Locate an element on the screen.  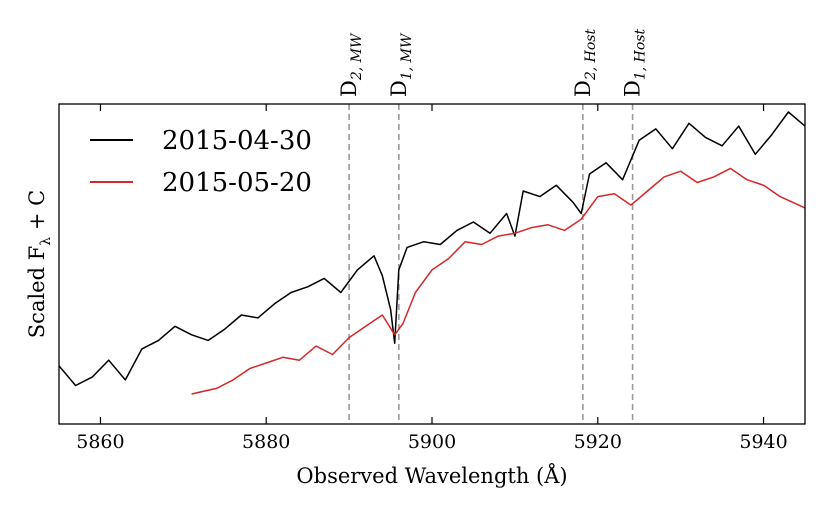
absorption-line-label: D1, MW is located at coordinates (401, 64).